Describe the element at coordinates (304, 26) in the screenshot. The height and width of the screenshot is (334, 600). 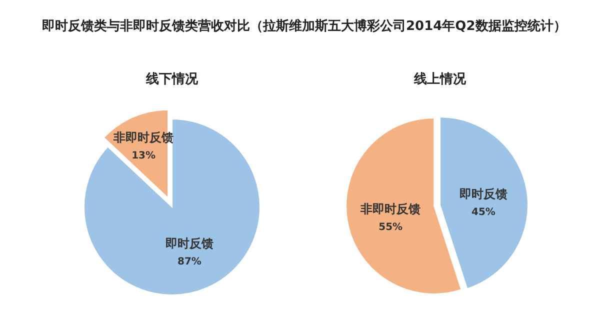
I see `text: 即时反馈类与非即时反馈类营收对比（拉斯维加斯五大博彩公司2014年Q2数据监控统计）` at that location.